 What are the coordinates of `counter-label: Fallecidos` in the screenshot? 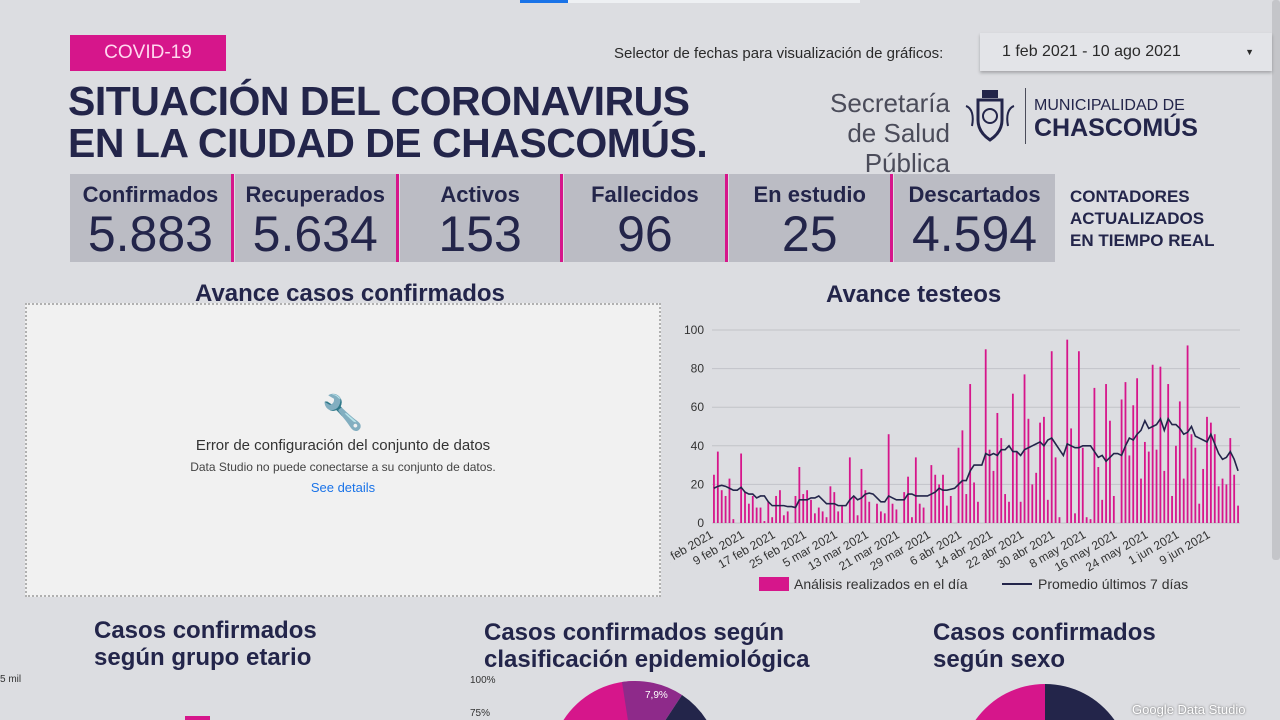 It's located at (645, 194).